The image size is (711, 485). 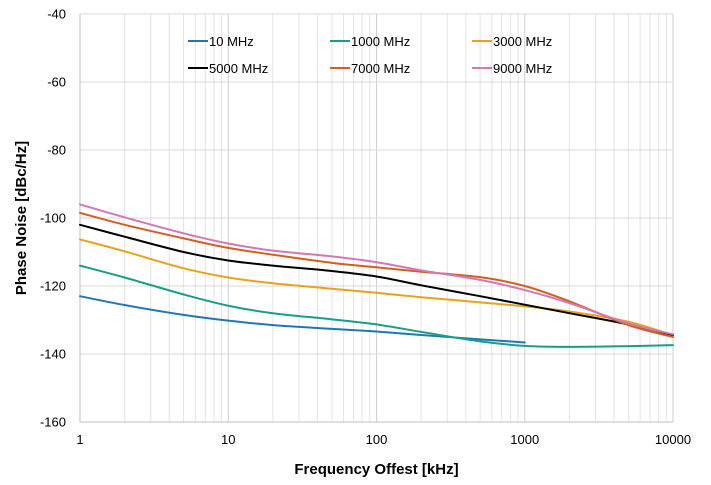 I want to click on series-line-1000-mhz, so click(x=376, y=306).